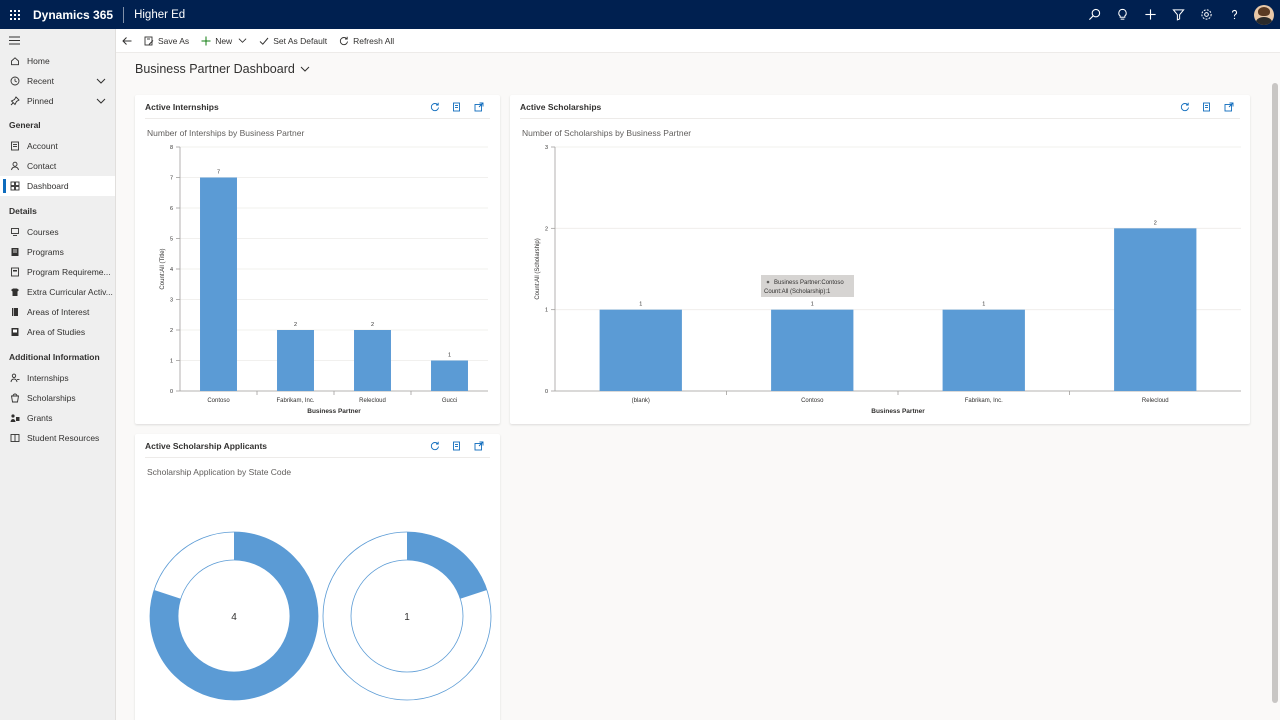  What do you see at coordinates (174, 40) in the screenshot?
I see `save-as-label: Save As` at bounding box center [174, 40].